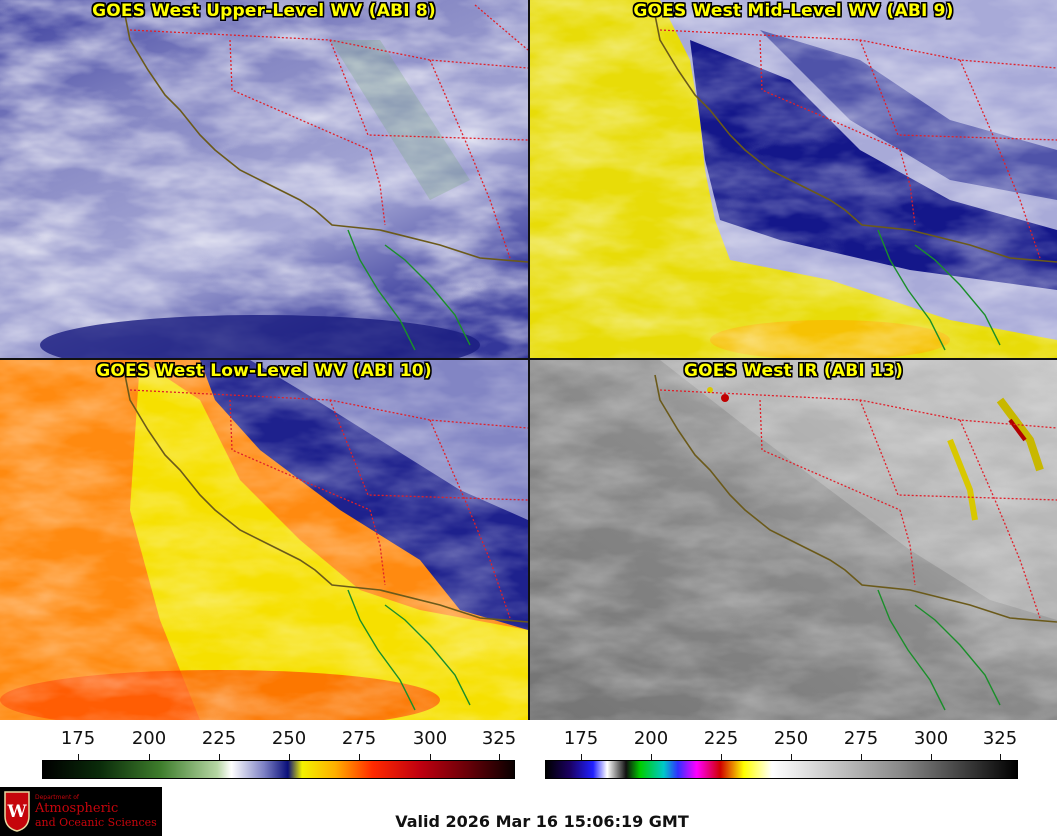  I want to click on svg-text: W, so click(16, 812).